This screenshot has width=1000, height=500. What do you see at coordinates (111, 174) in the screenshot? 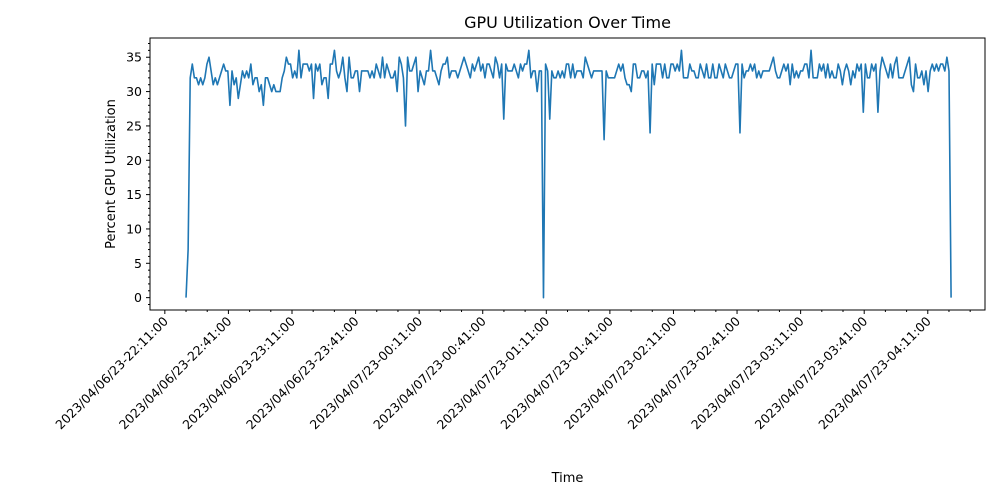
I see `y-axis-label: Percent GPU Utilization` at bounding box center [111, 174].